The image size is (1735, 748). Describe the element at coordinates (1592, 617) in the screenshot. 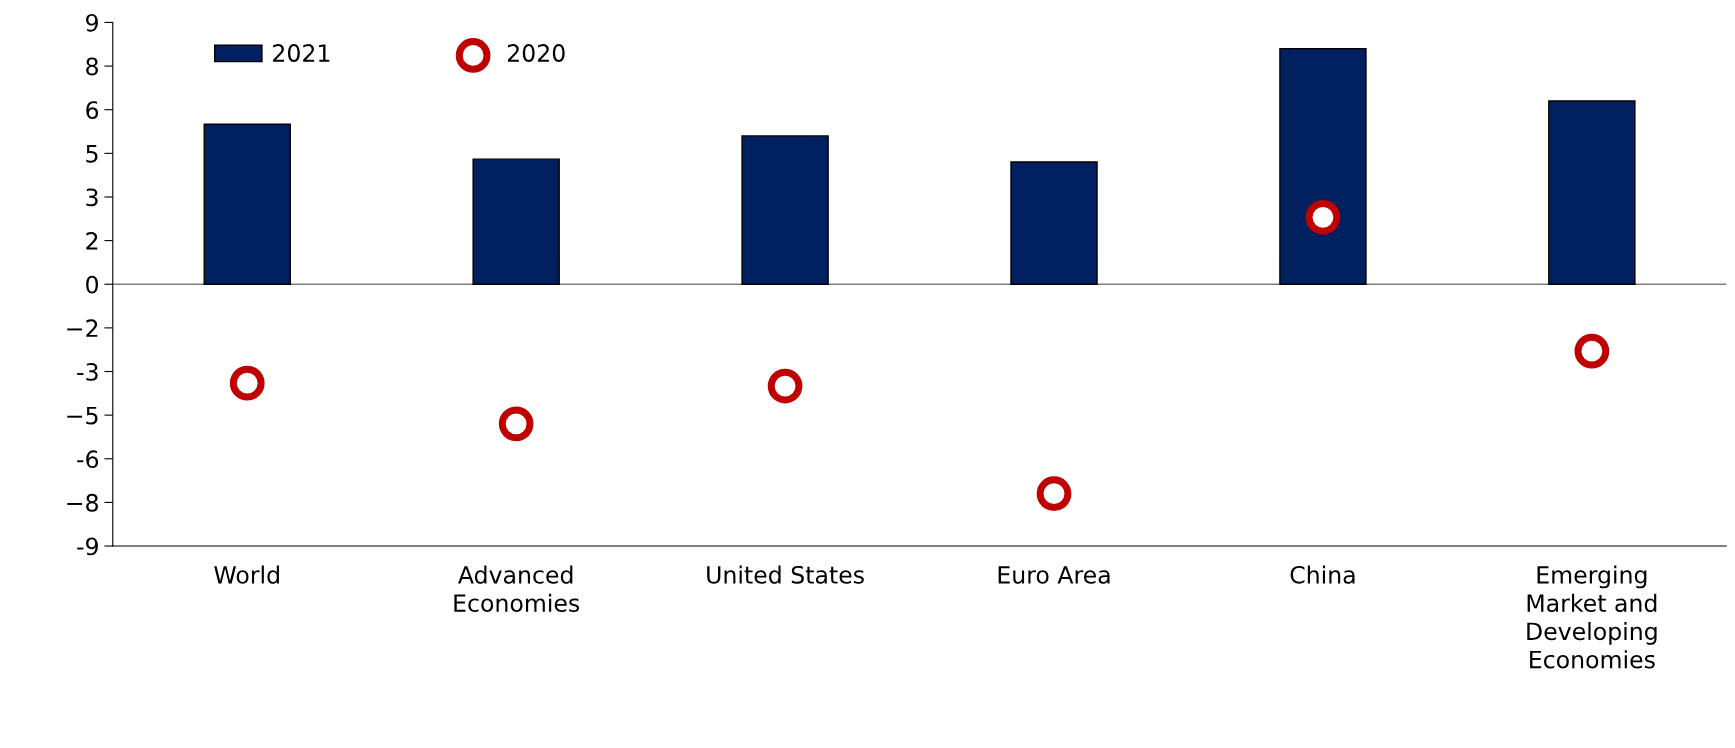

I see `x-tick-label: Emerging Market and Developing Economies` at that location.